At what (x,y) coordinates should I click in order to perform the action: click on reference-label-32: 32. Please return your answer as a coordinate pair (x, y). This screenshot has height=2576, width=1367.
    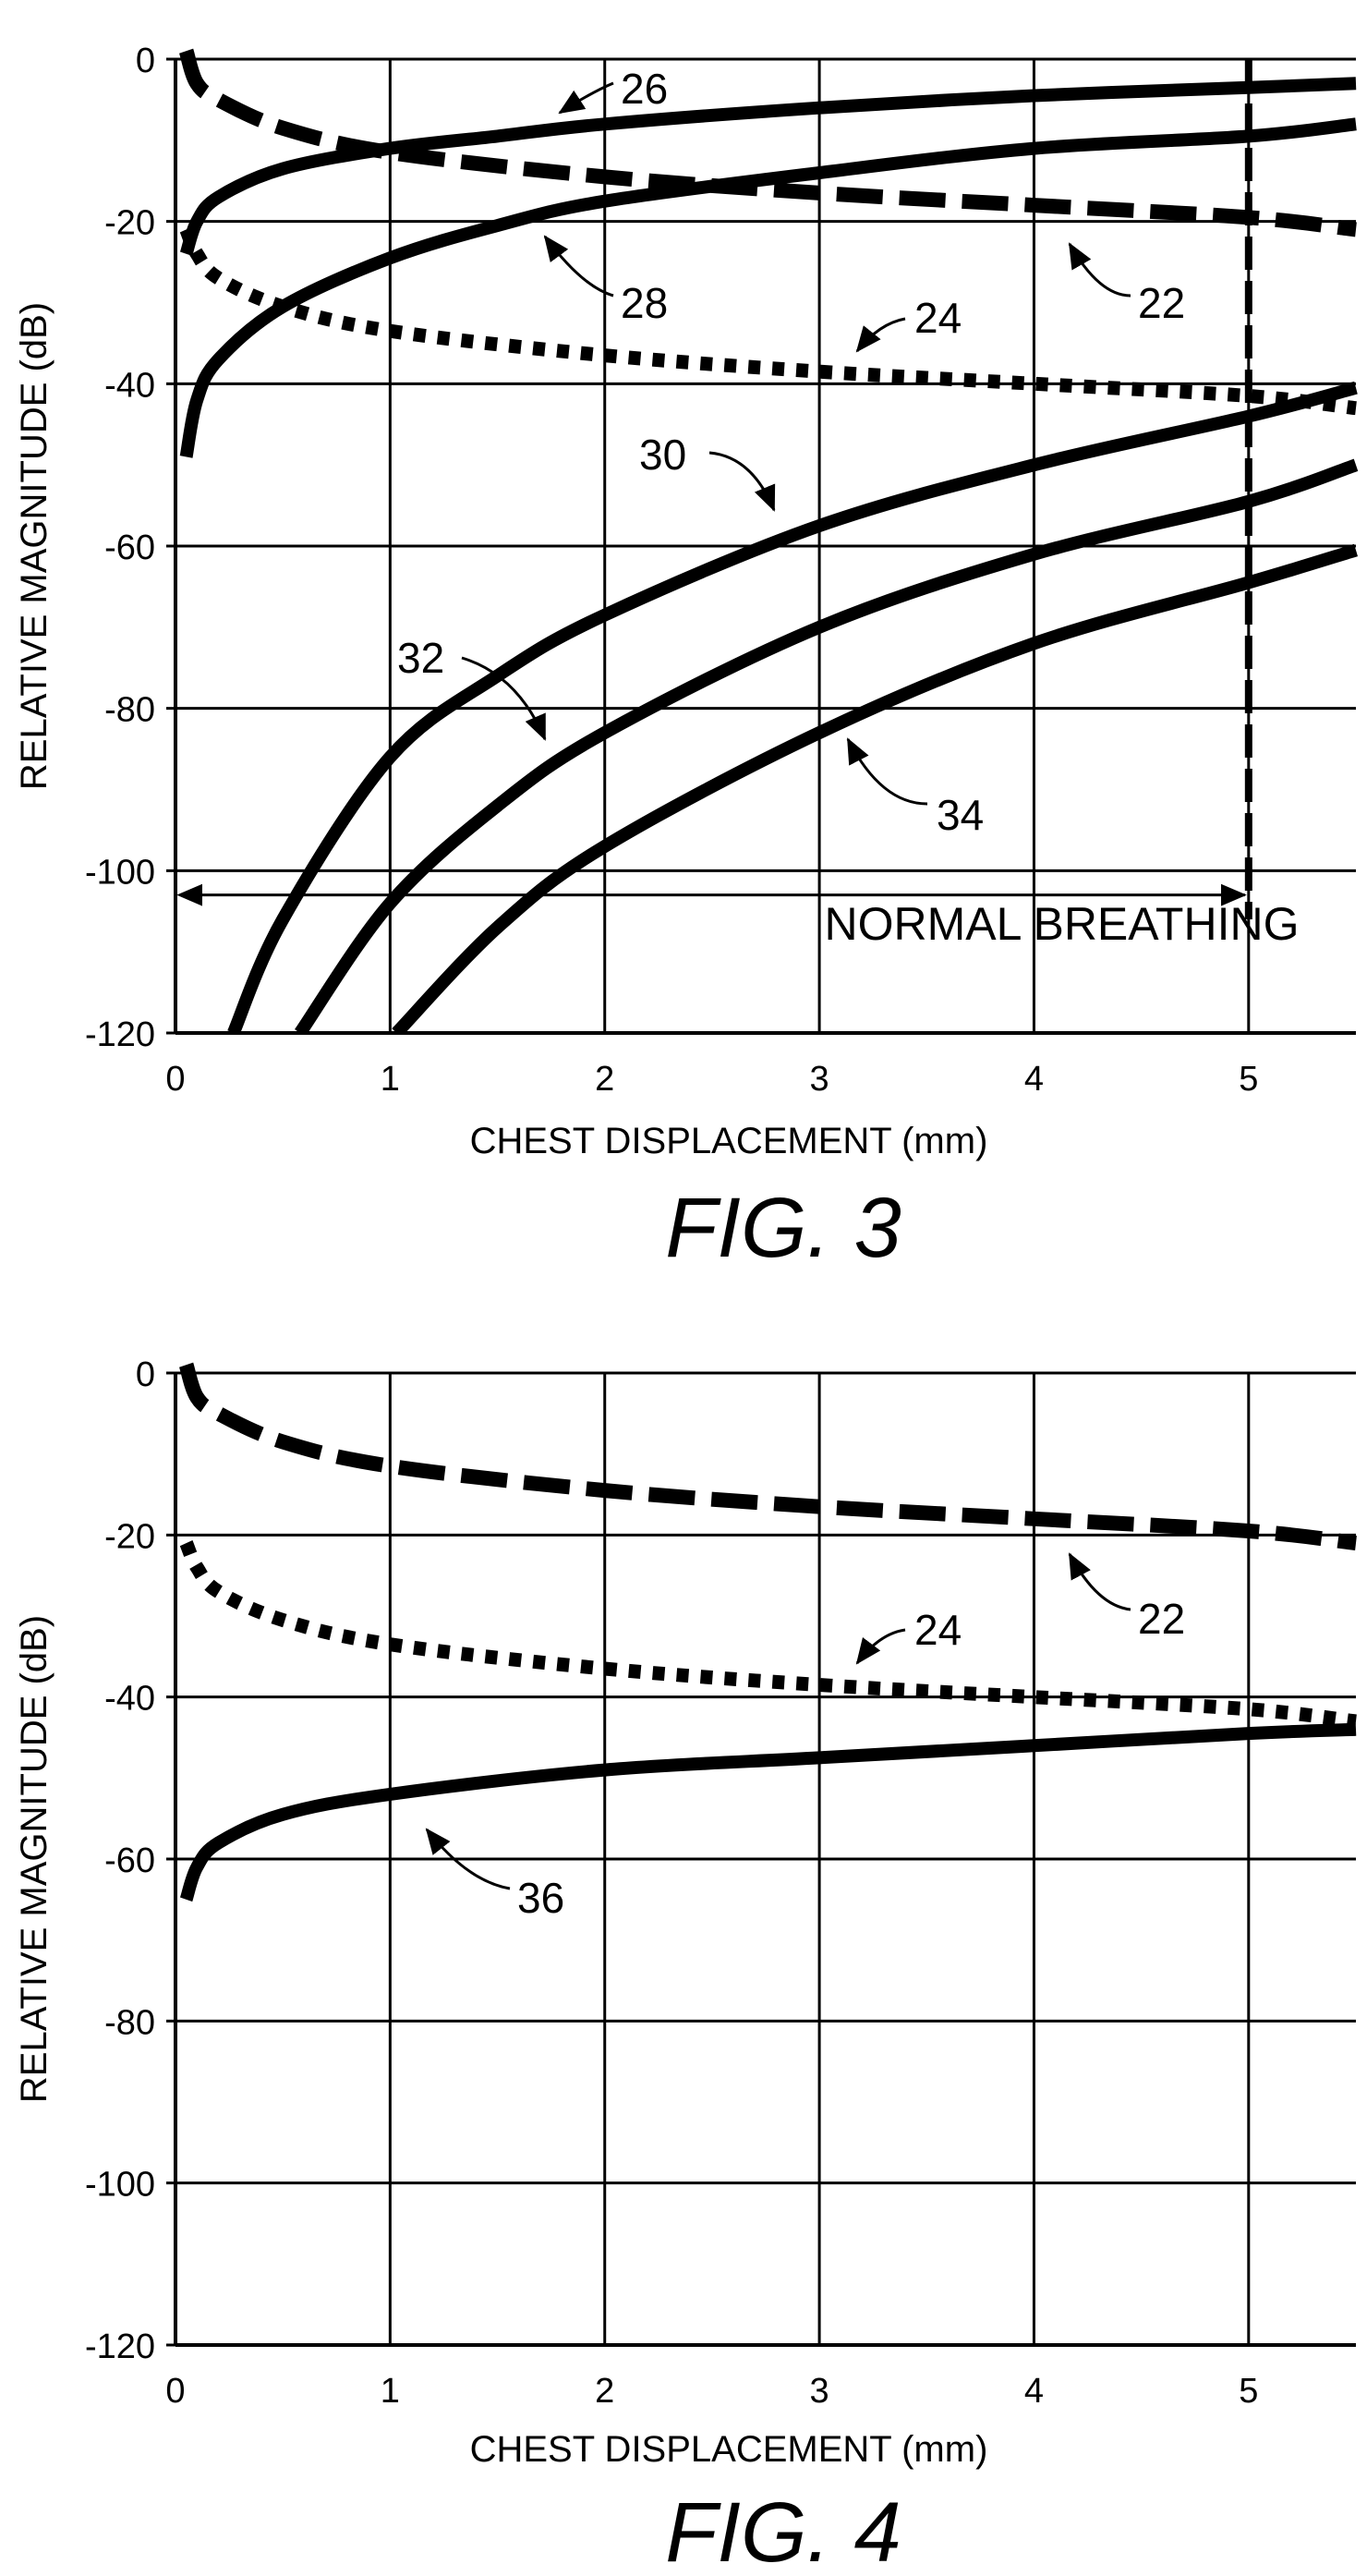
    Looking at the image, I should click on (420, 658).